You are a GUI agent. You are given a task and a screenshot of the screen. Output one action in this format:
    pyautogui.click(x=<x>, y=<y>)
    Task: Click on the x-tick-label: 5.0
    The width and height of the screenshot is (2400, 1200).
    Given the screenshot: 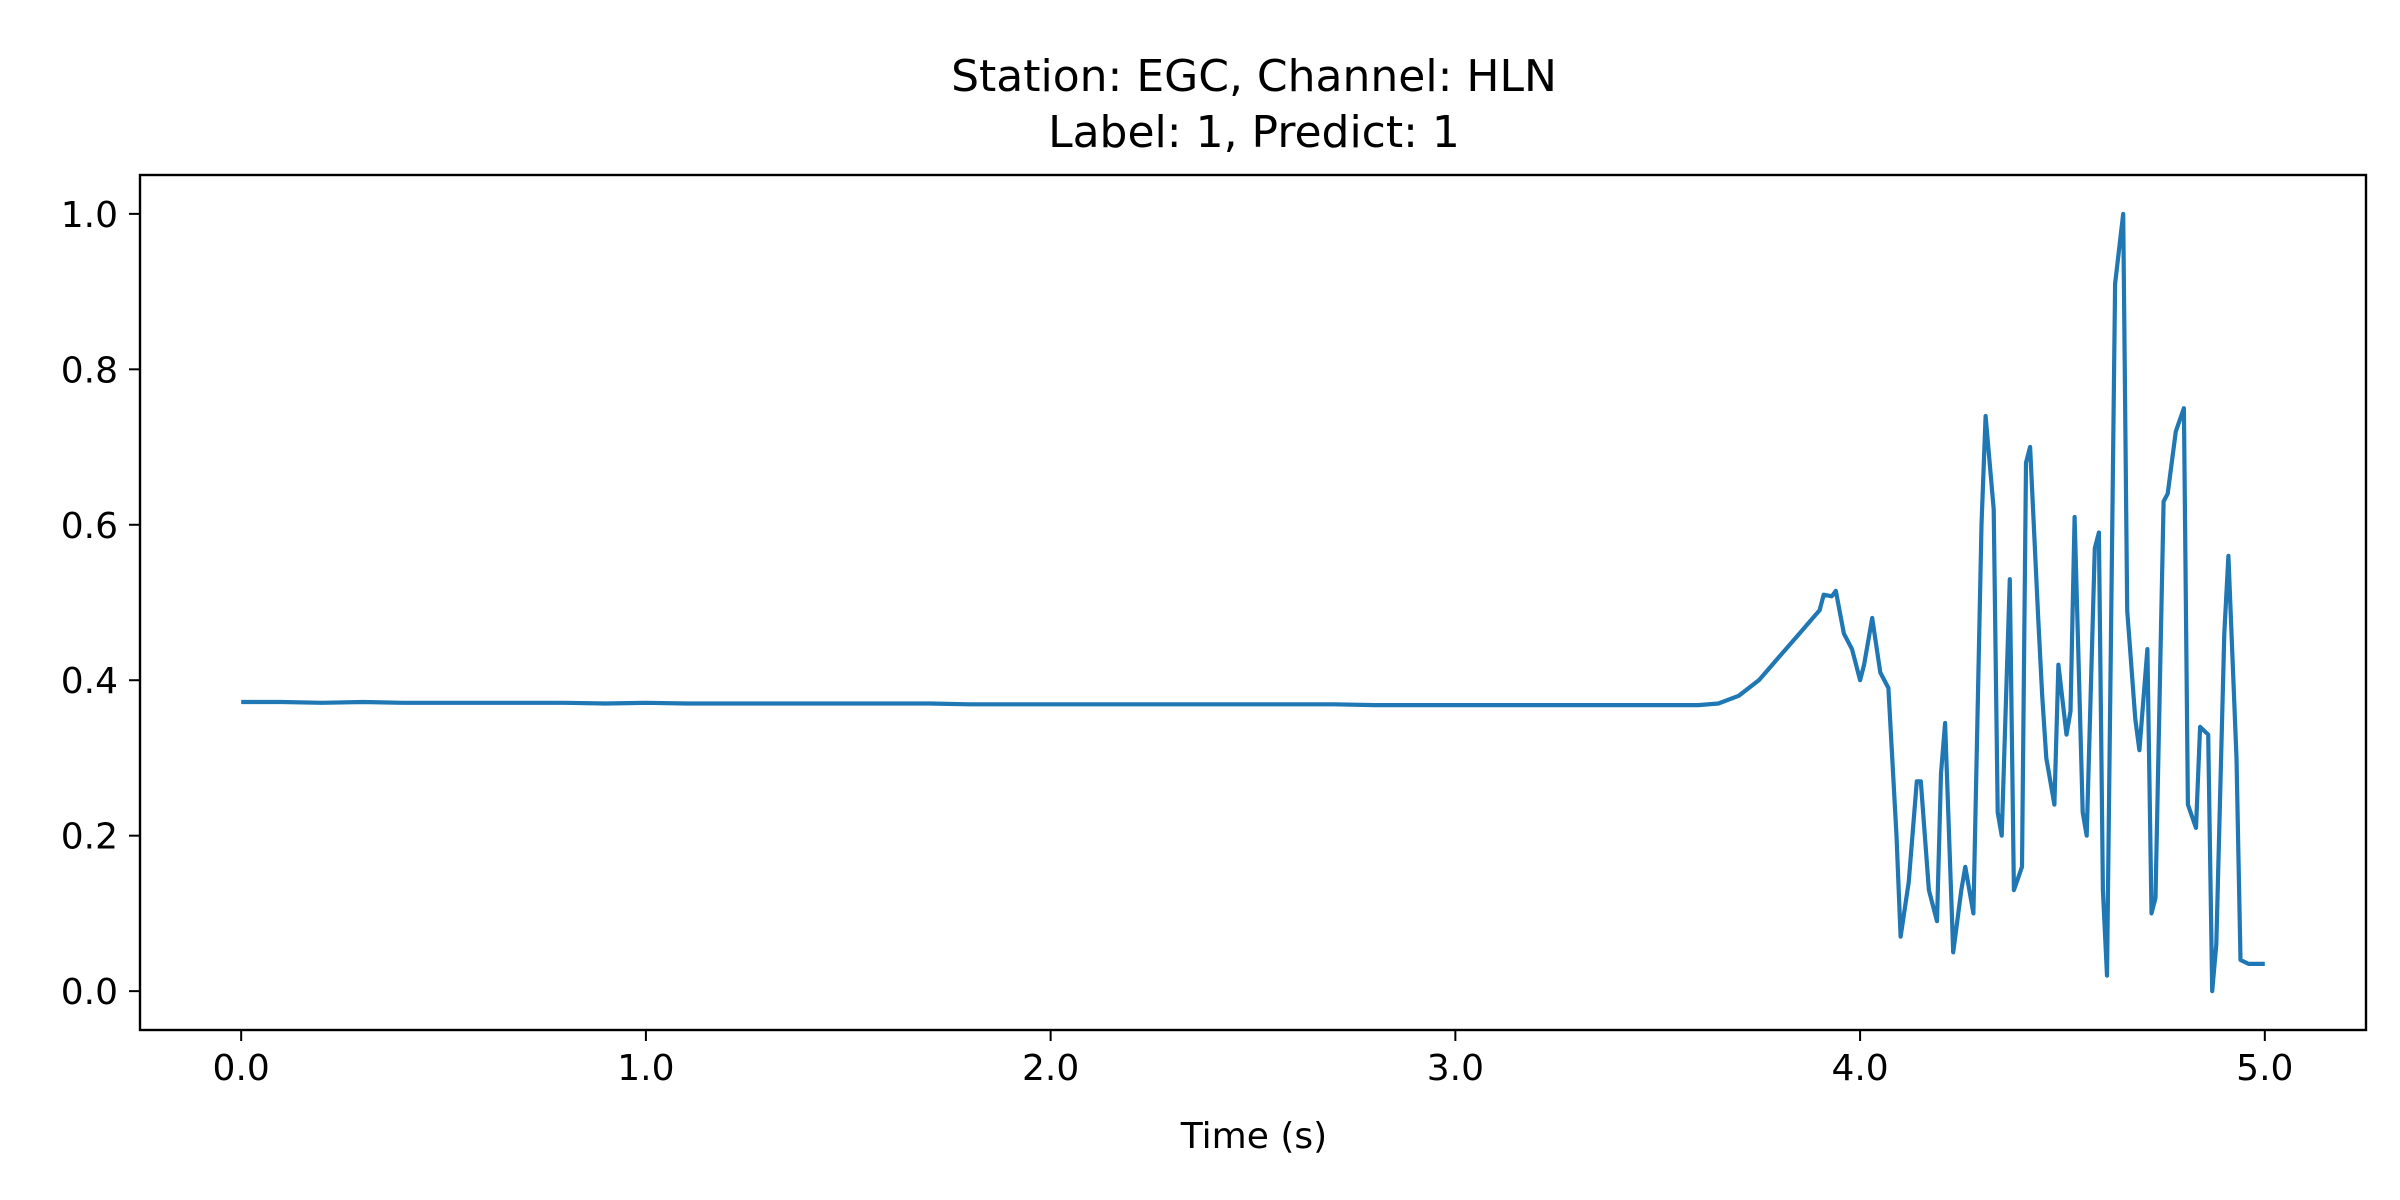 What is the action you would take?
    pyautogui.click(x=2264, y=1068)
    